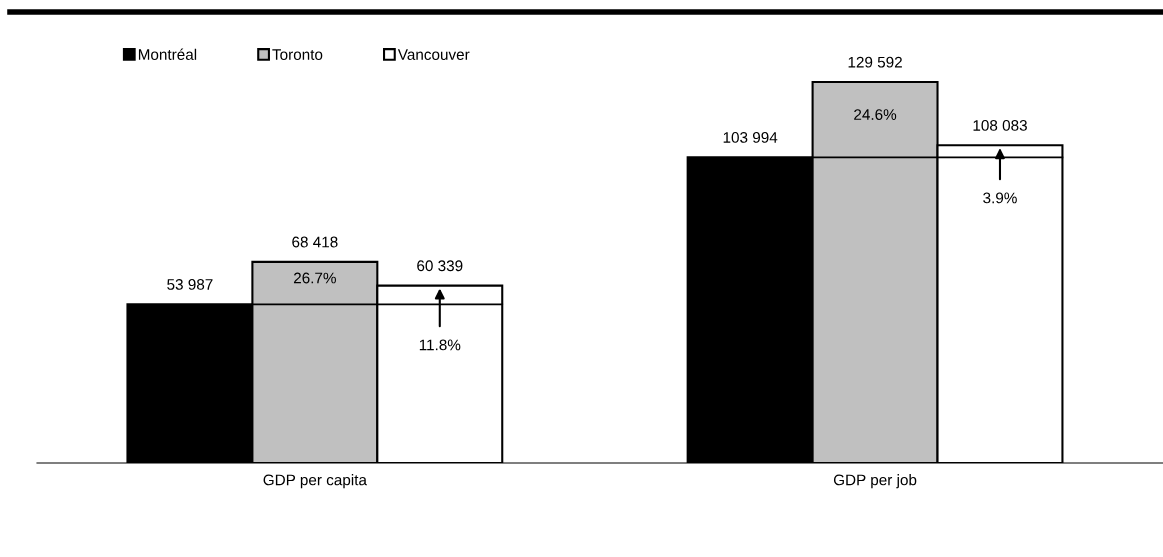 The width and height of the screenshot is (1163, 557). What do you see at coordinates (315, 242) in the screenshot?
I see `data-label: 68 418` at bounding box center [315, 242].